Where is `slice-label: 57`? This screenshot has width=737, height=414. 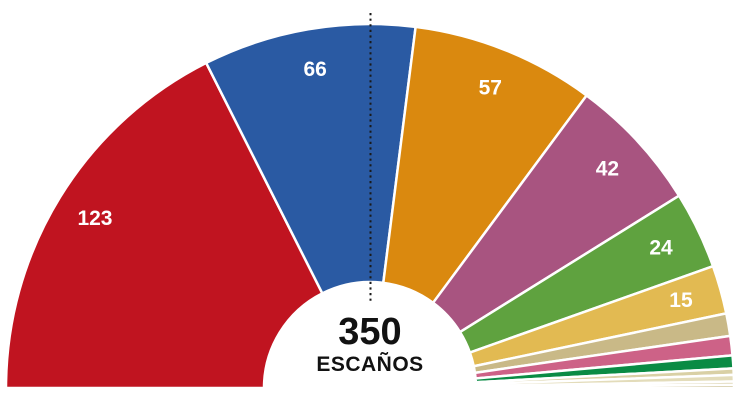
slice-label: 57 is located at coordinates (490, 88).